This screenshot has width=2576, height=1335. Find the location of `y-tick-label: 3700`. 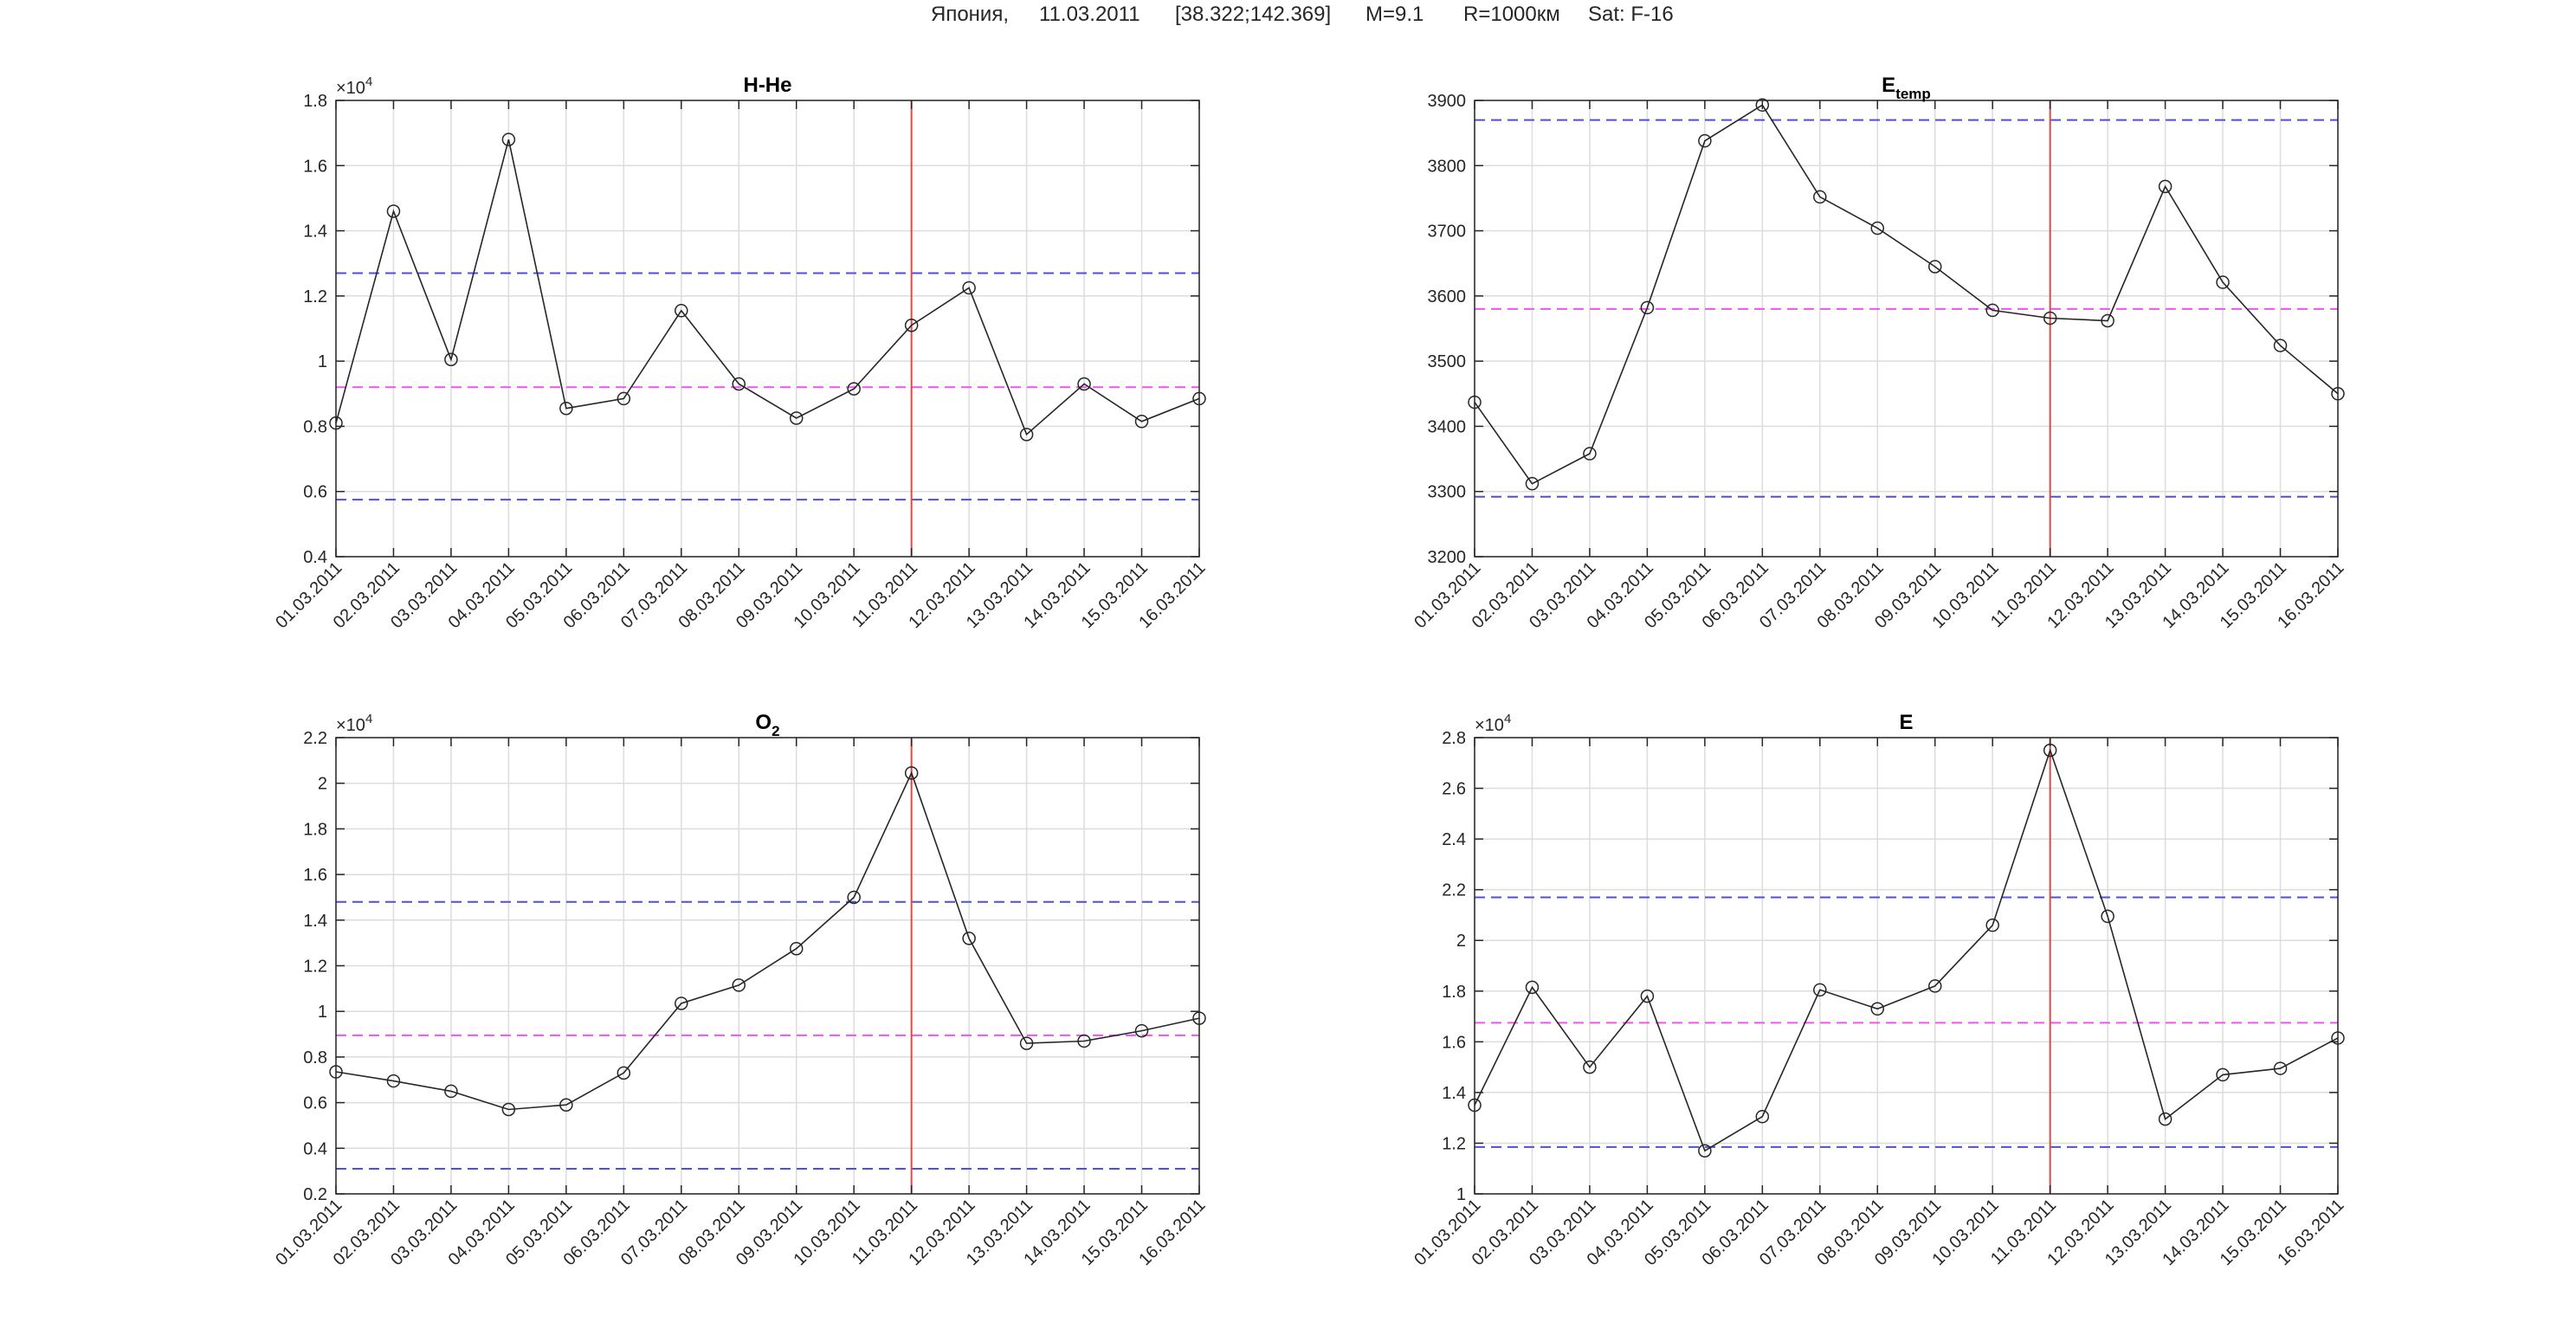

y-tick-label: 3700 is located at coordinates (1448, 232).